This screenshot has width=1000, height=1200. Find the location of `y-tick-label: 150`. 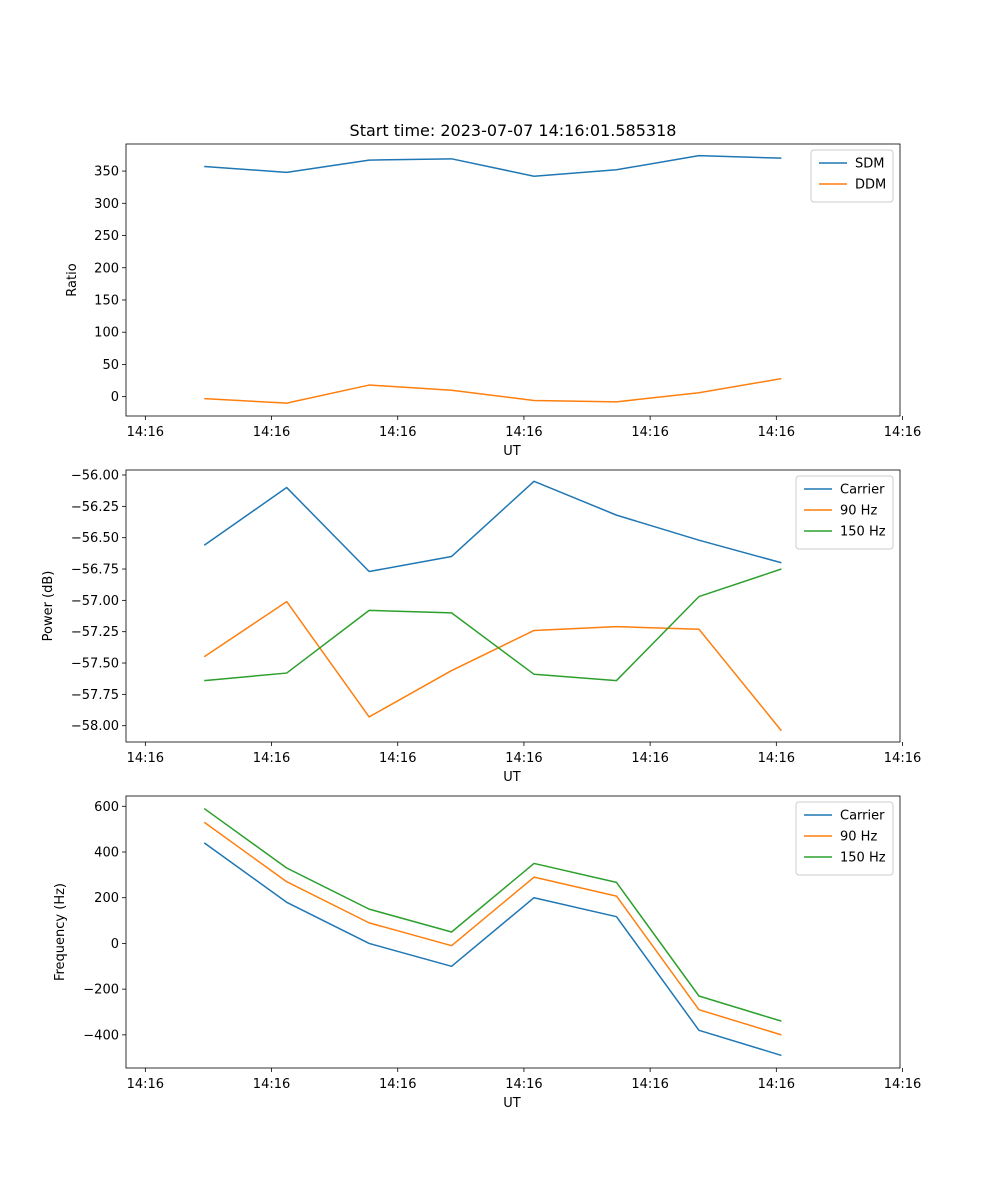

y-tick-label: 150 is located at coordinates (106, 300).